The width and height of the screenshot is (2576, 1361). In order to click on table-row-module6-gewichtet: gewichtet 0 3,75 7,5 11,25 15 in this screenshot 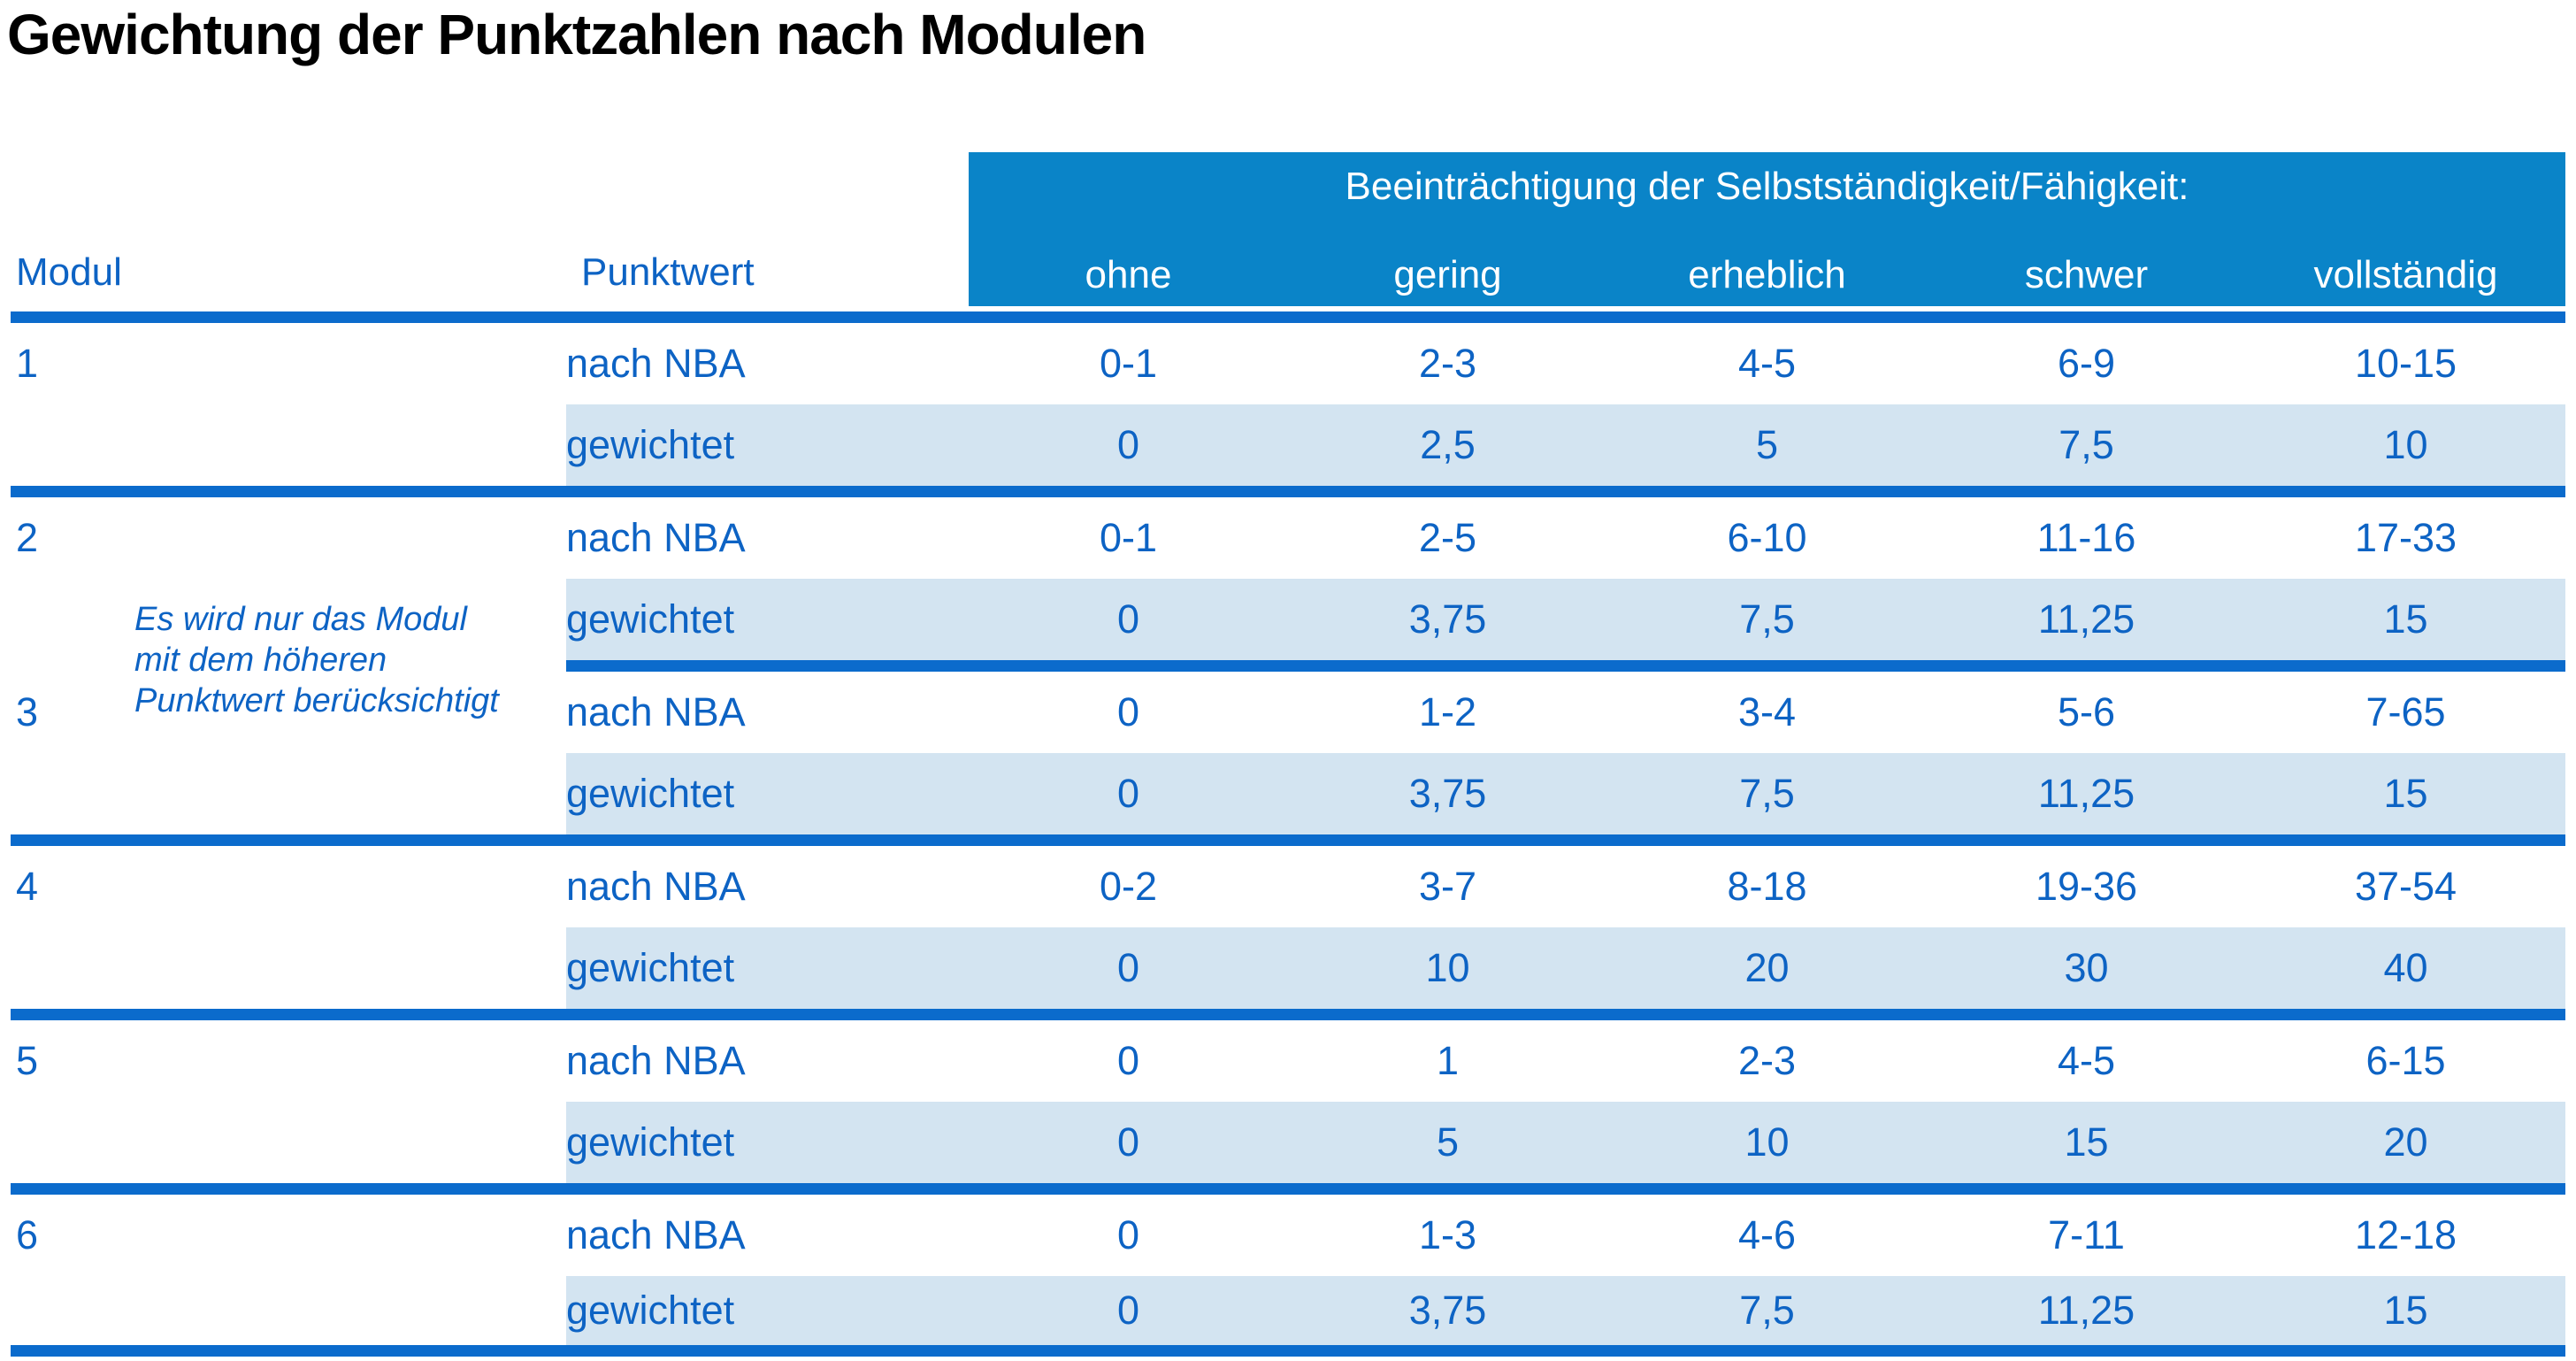, I will do `click(1288, 1310)`.